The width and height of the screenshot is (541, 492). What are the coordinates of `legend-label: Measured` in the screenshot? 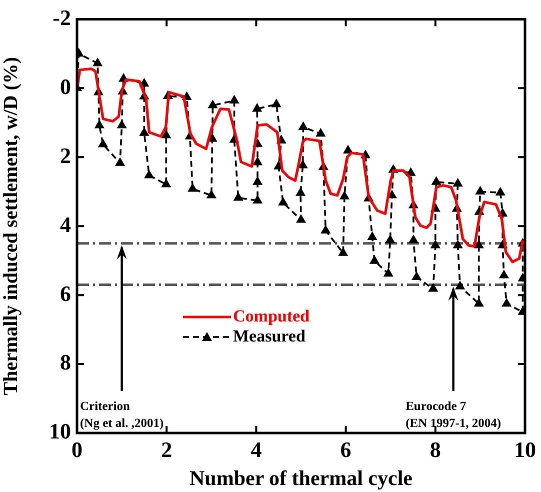 It's located at (269, 336).